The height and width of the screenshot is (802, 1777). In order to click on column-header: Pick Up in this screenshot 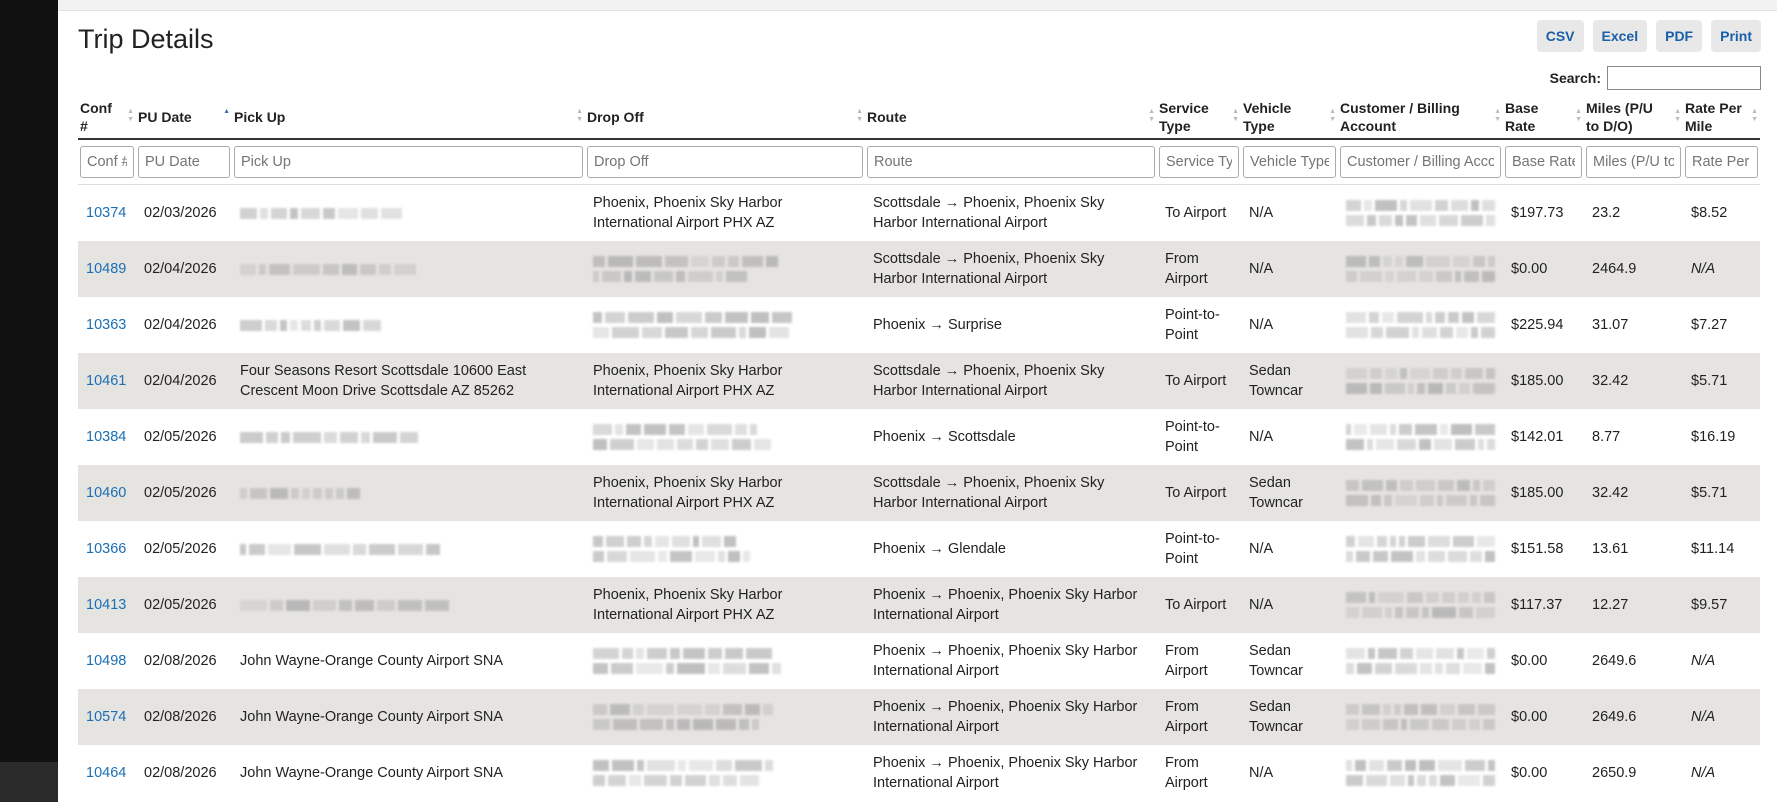, I will do `click(408, 118)`.